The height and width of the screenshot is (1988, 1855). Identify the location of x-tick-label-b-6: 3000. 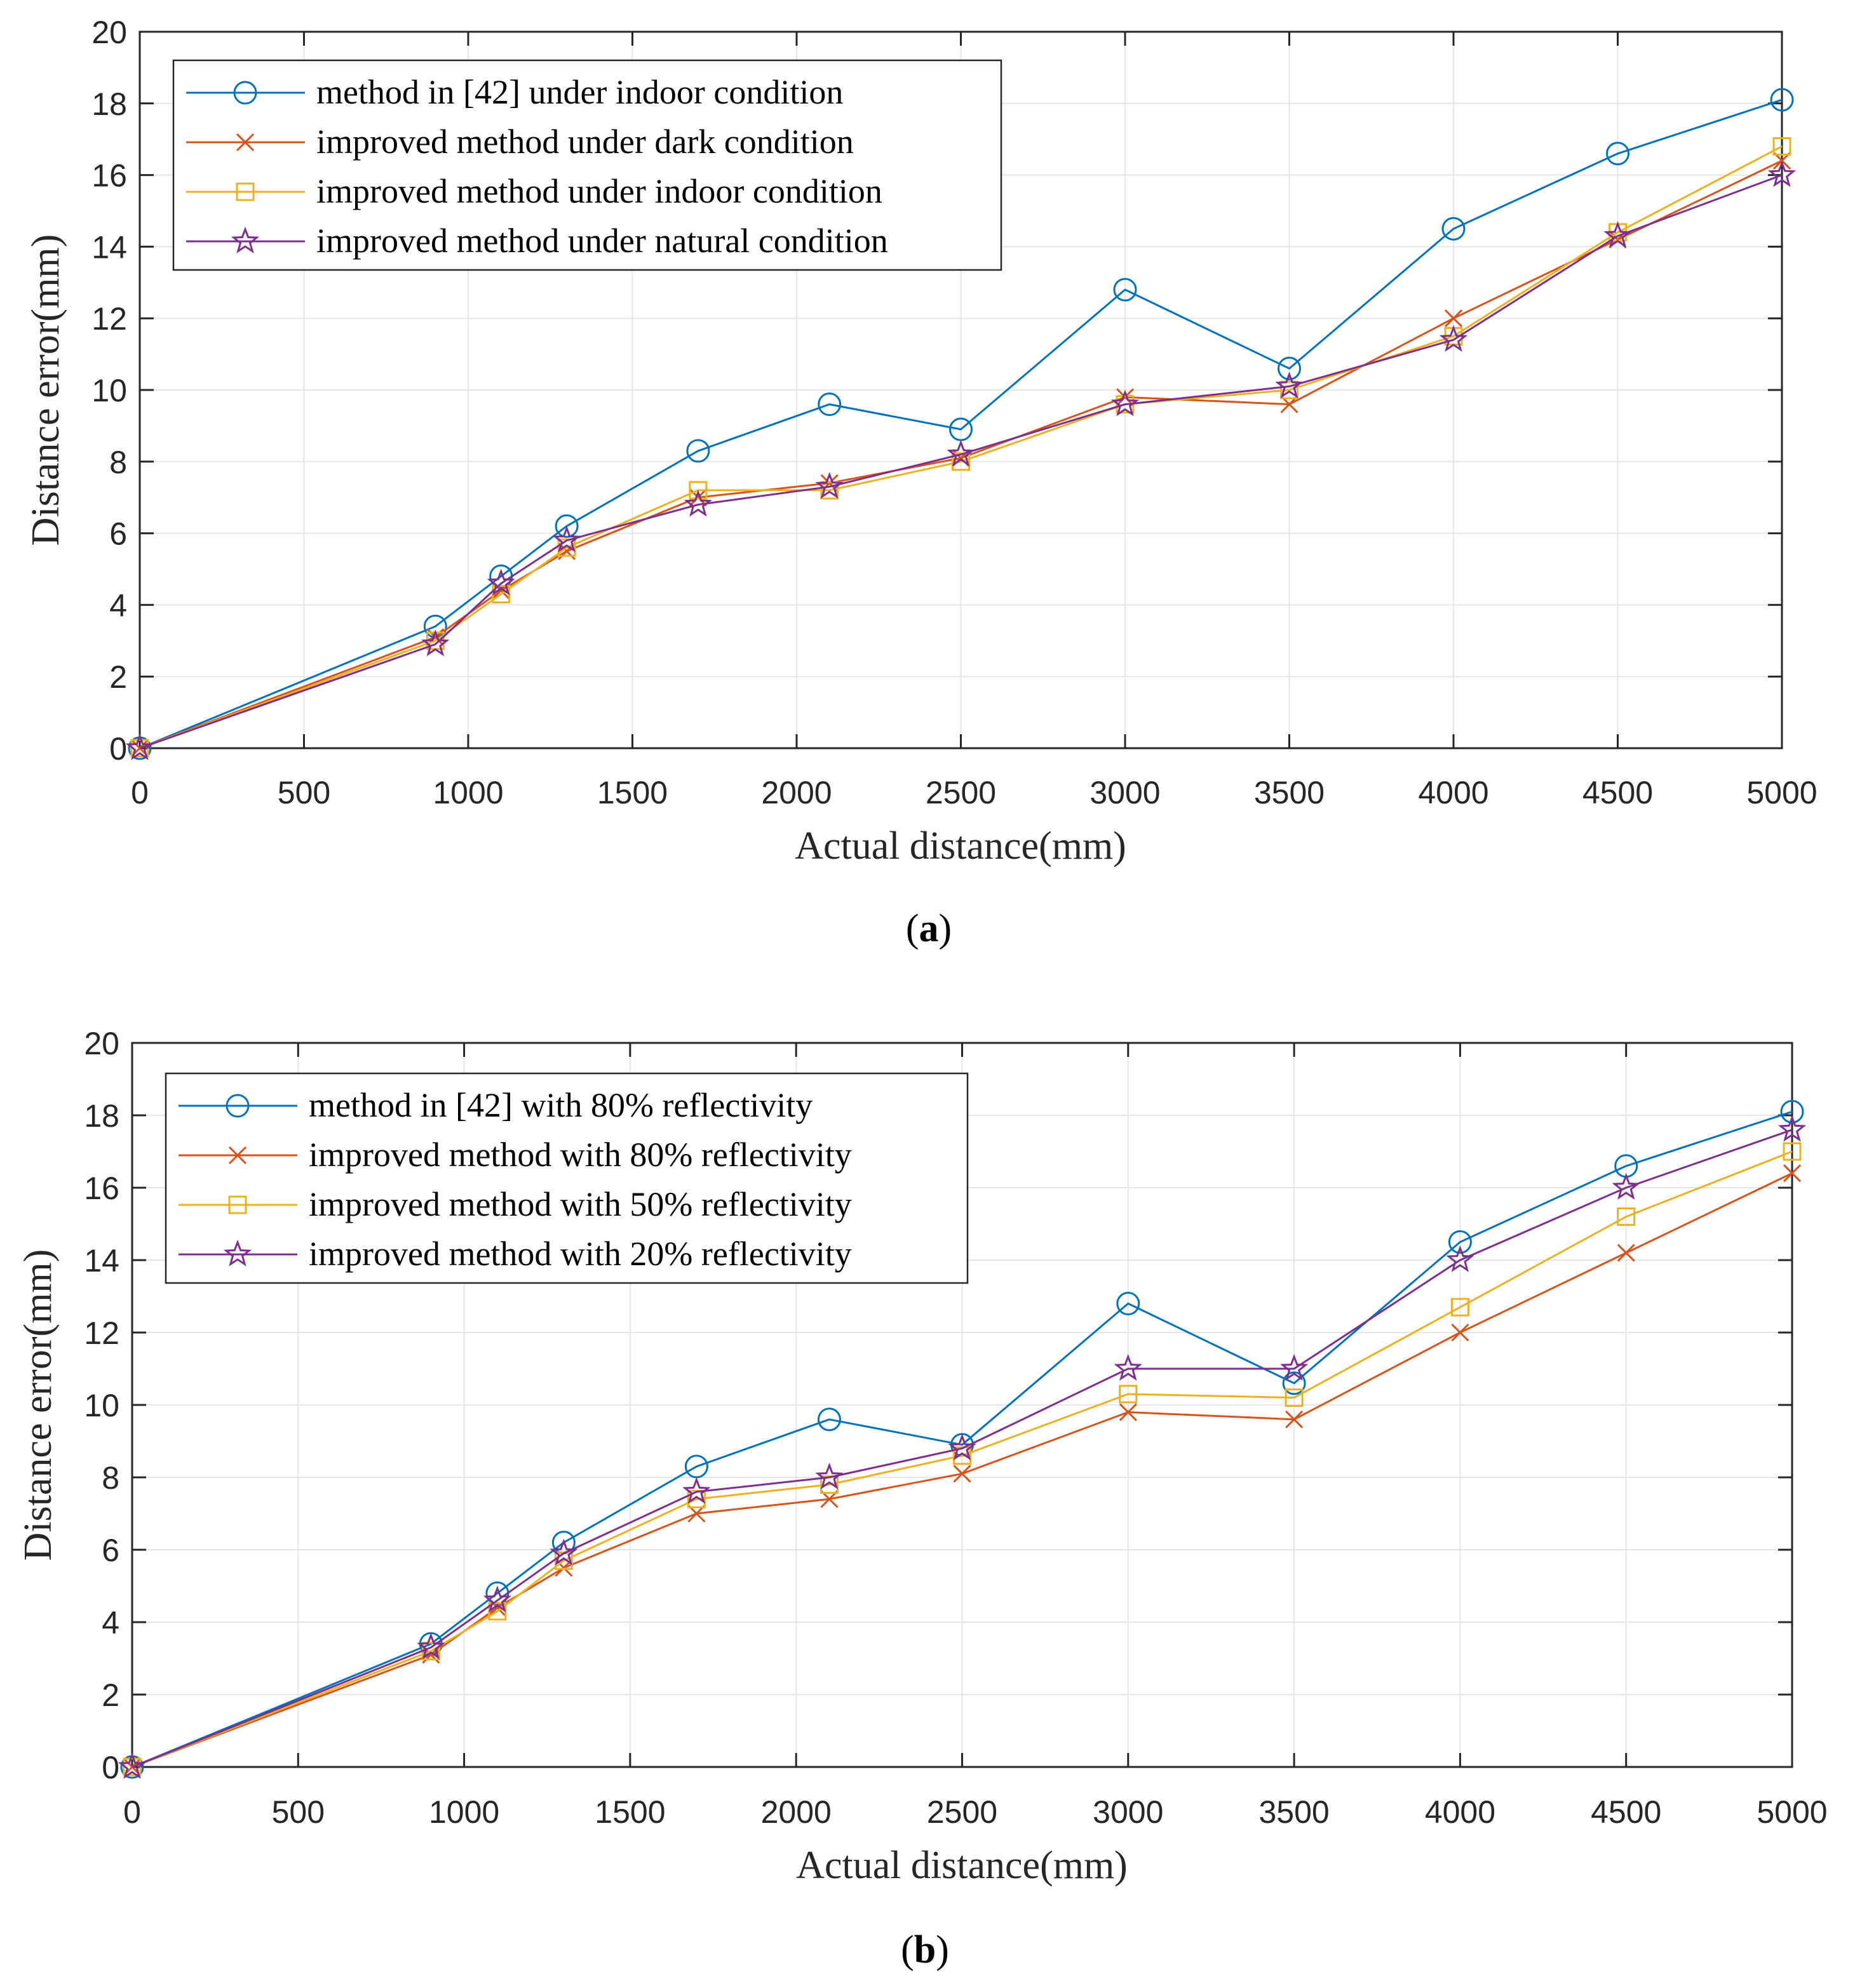
(1128, 1812).